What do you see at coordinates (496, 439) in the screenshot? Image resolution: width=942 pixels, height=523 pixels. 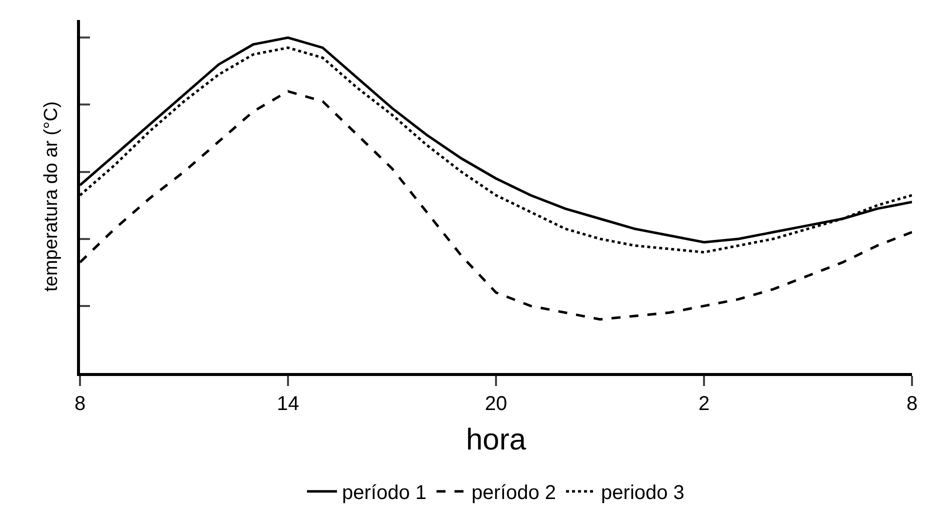 I see `x-axis-title: hora` at bounding box center [496, 439].